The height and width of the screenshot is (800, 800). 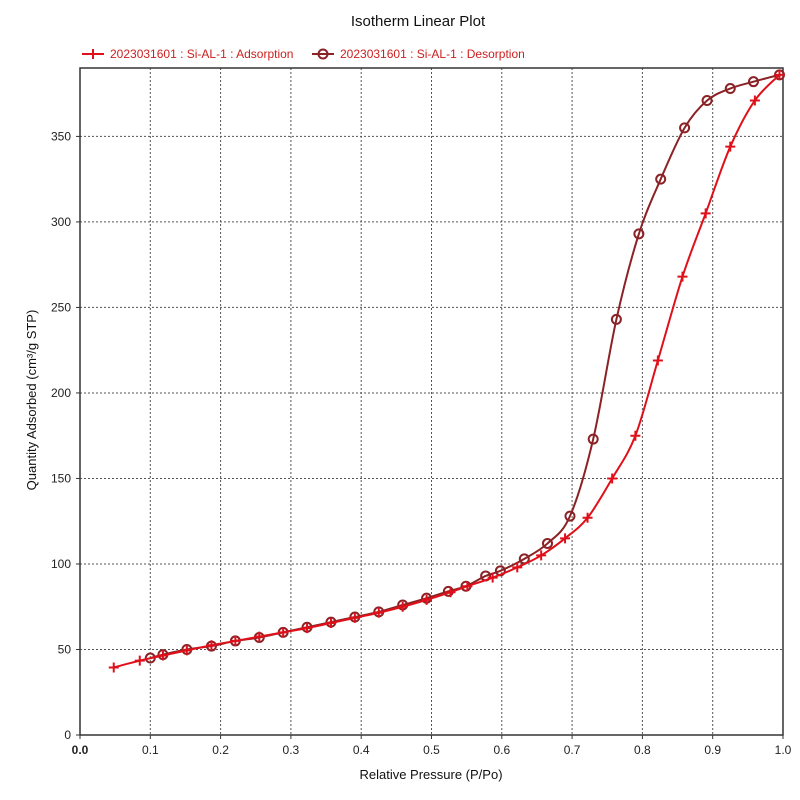 What do you see at coordinates (80, 750) in the screenshot?
I see `x-tick-label: 0.0` at bounding box center [80, 750].